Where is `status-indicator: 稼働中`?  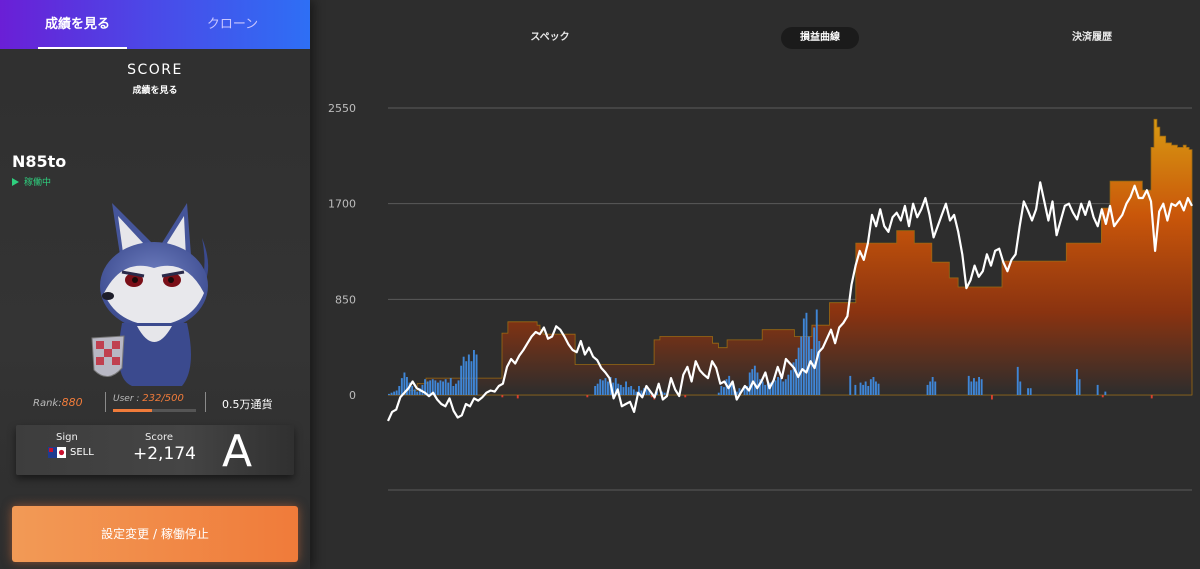 status-indicator: 稼働中 is located at coordinates (31, 181).